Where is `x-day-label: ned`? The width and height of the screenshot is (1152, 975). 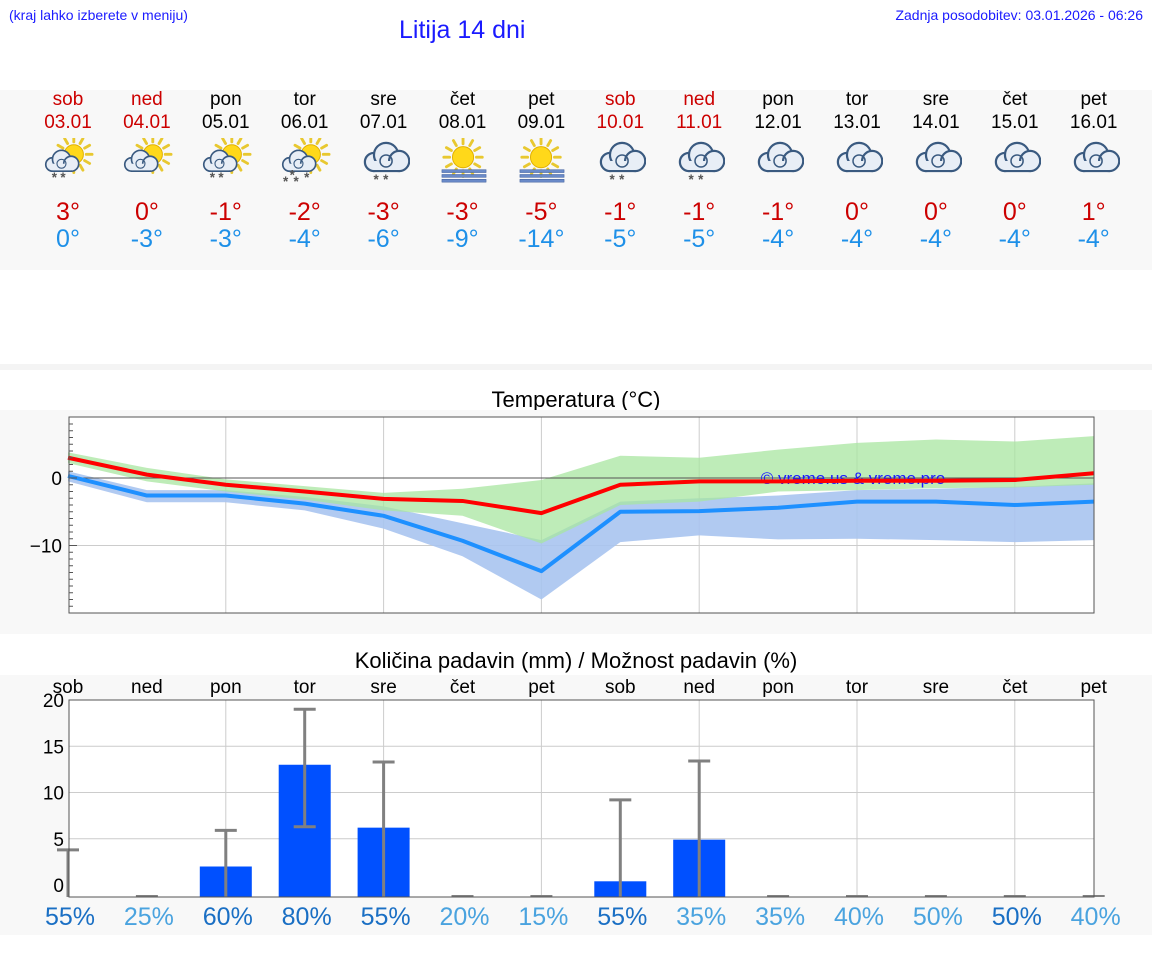 x-day-label: ned is located at coordinates (699, 687).